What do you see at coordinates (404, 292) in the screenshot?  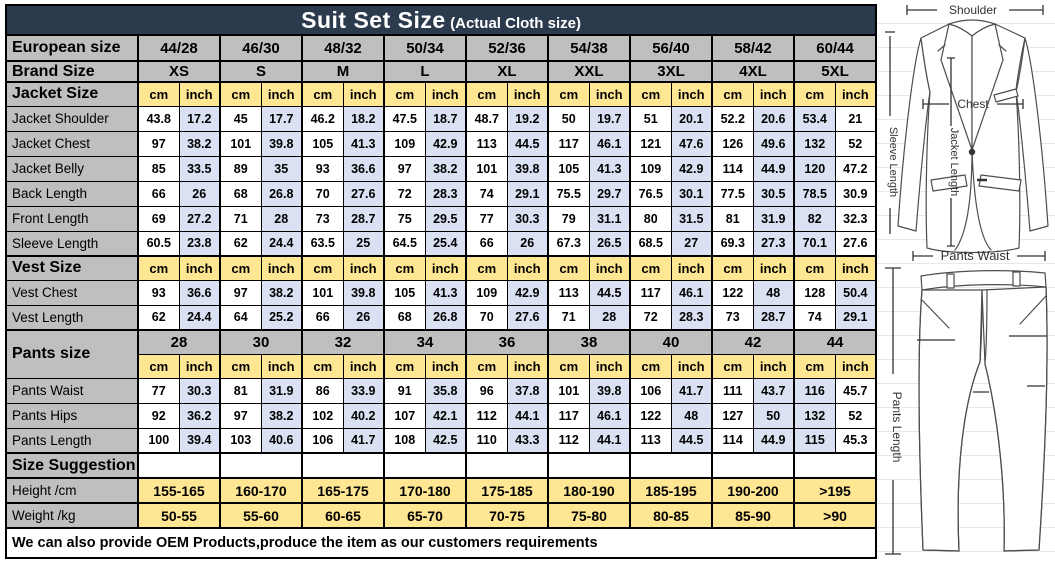 I see `measure-value-cm: 105` at bounding box center [404, 292].